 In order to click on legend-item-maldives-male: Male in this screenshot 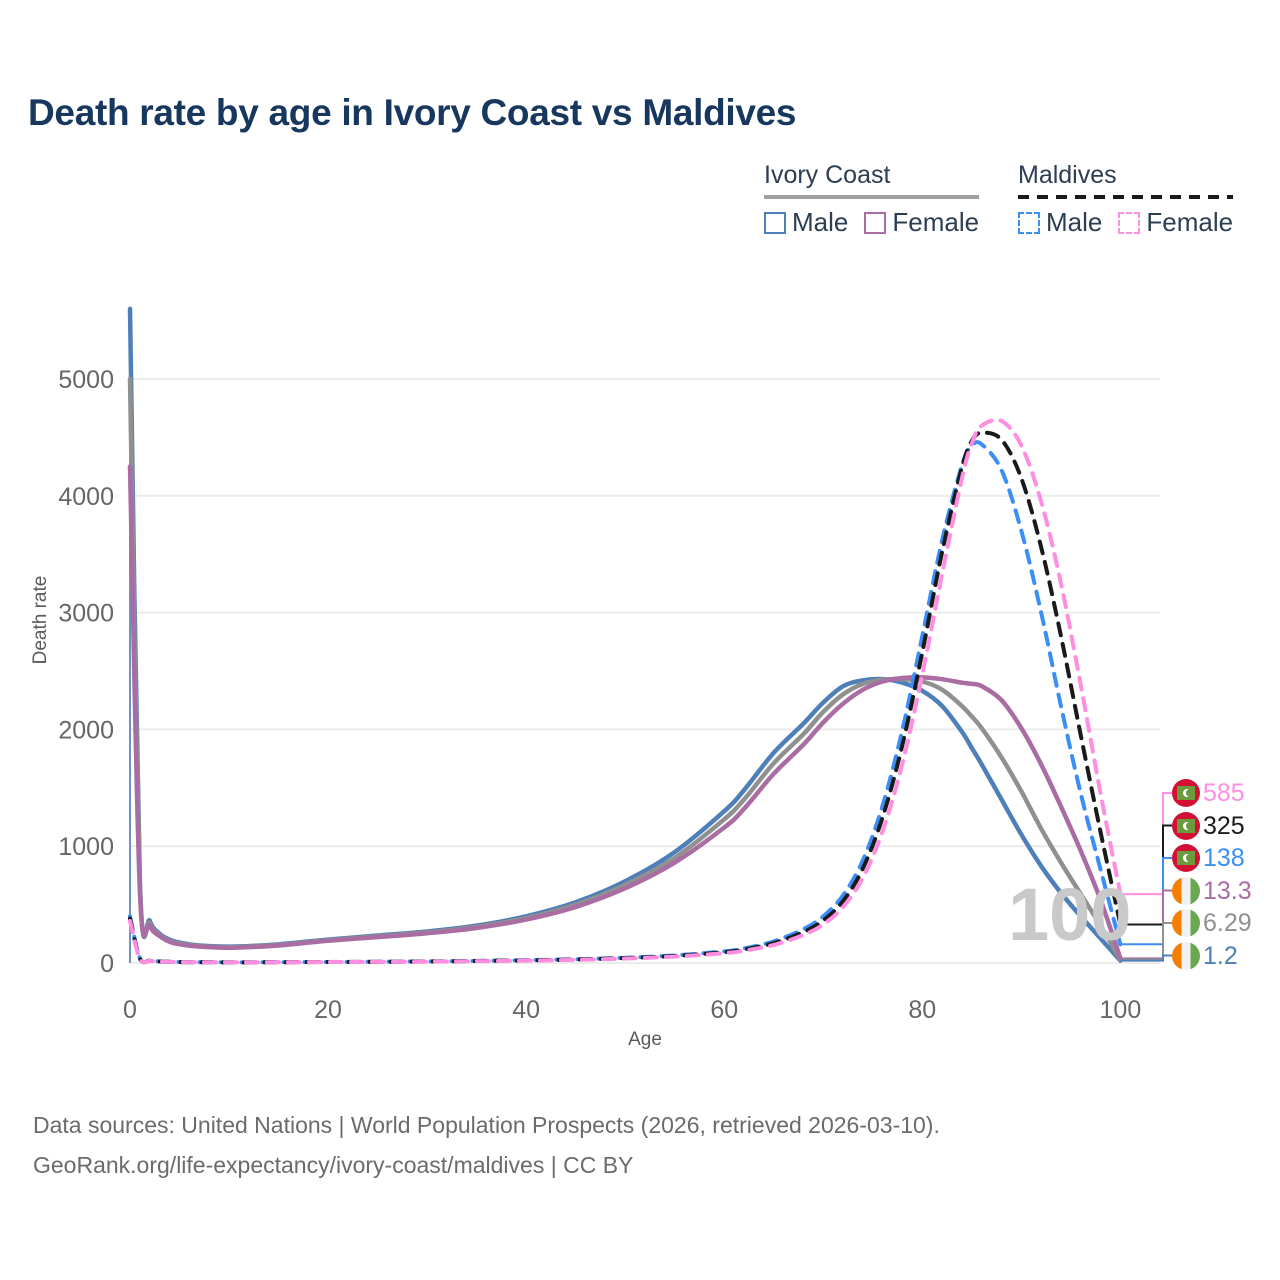, I will do `click(1060, 222)`.